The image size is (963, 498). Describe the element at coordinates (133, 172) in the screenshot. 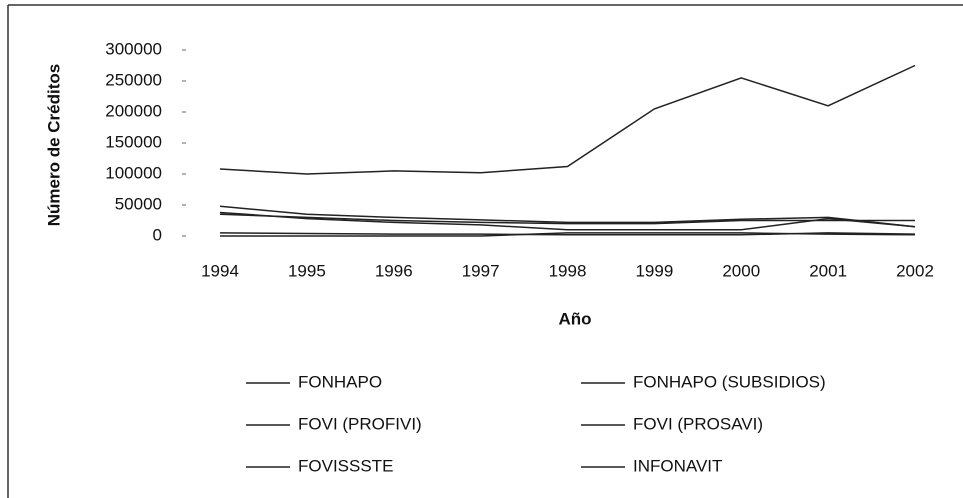

I see `y-tick-label: 100000` at that location.